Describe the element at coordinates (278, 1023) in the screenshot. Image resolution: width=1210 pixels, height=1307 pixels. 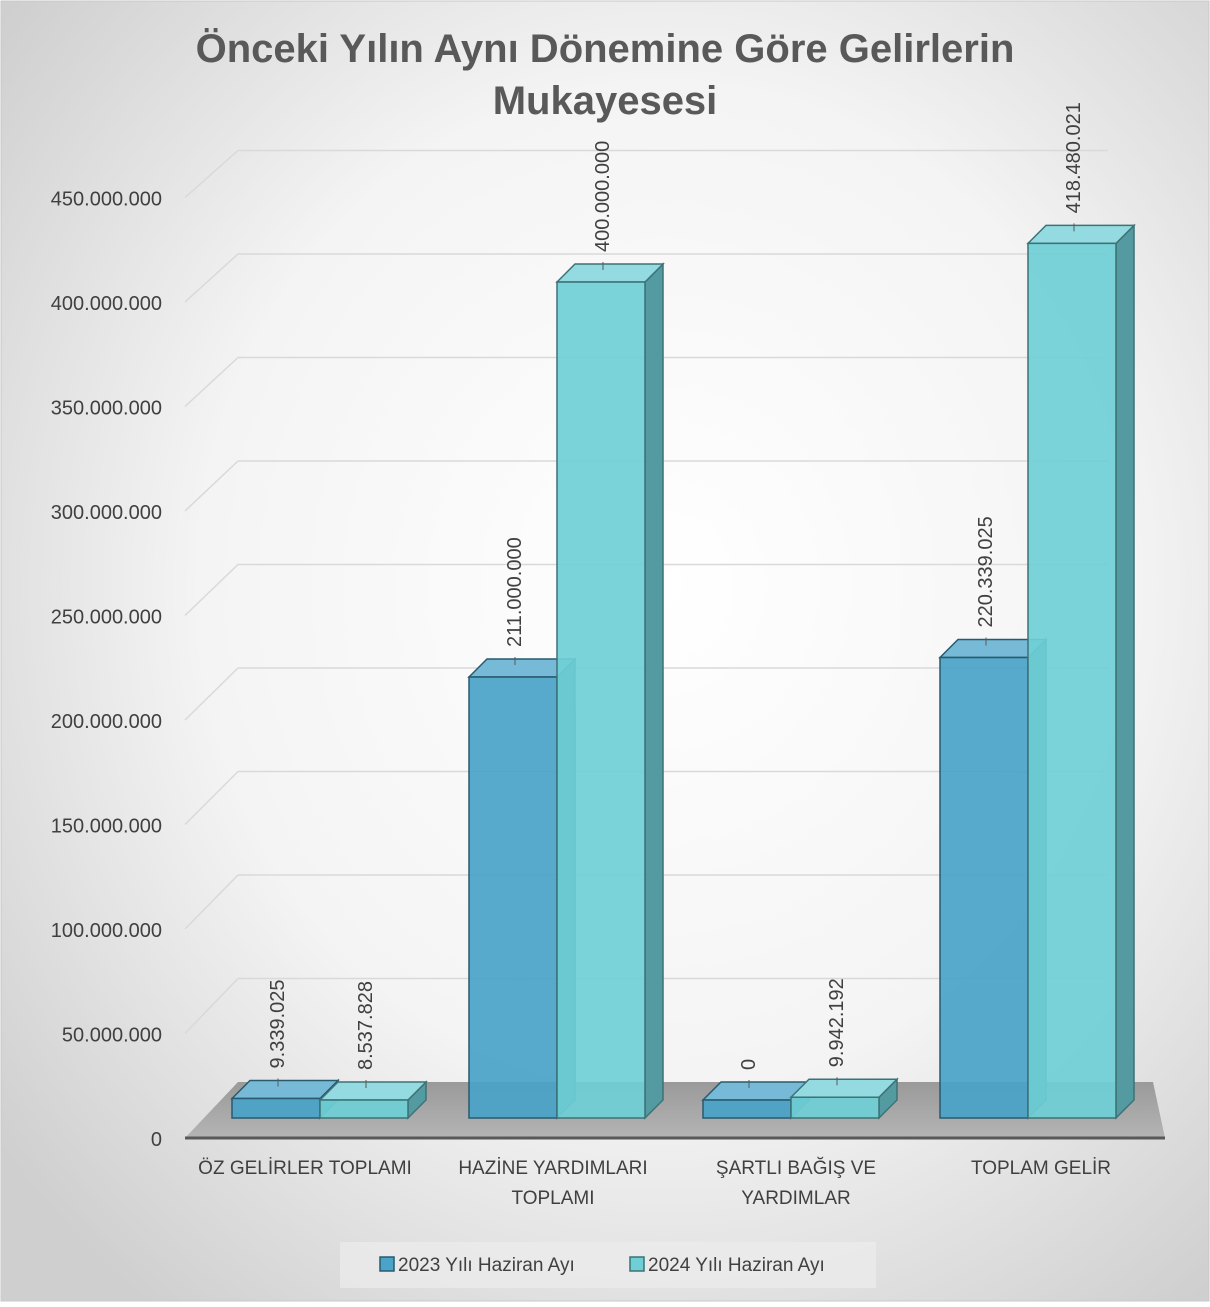
I see `data-label: 9.339.025` at that location.